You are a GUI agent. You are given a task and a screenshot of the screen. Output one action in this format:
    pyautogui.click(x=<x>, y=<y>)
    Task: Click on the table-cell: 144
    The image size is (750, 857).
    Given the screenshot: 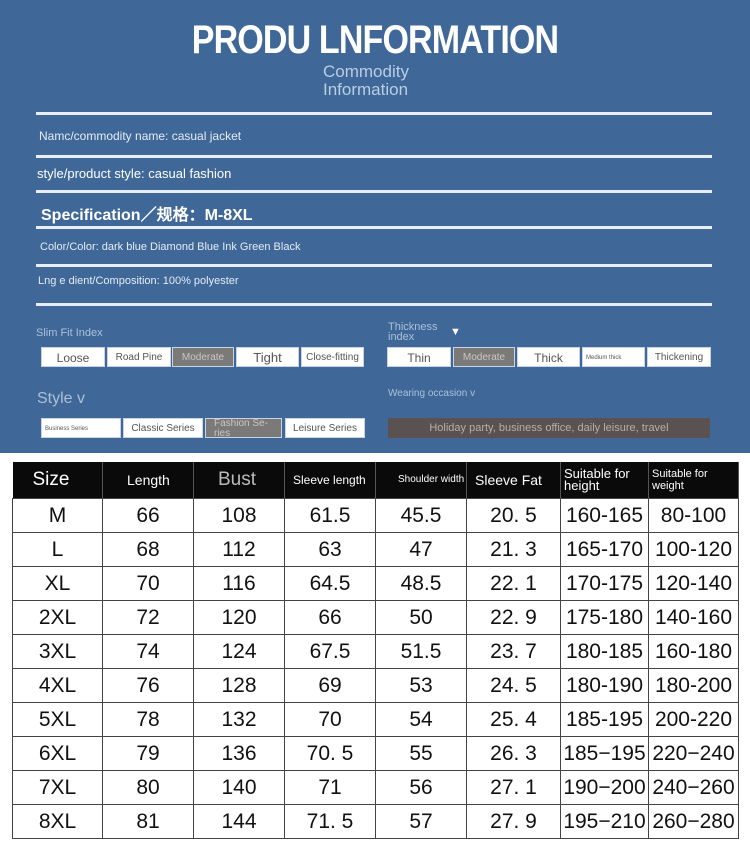 What is the action you would take?
    pyautogui.click(x=239, y=821)
    